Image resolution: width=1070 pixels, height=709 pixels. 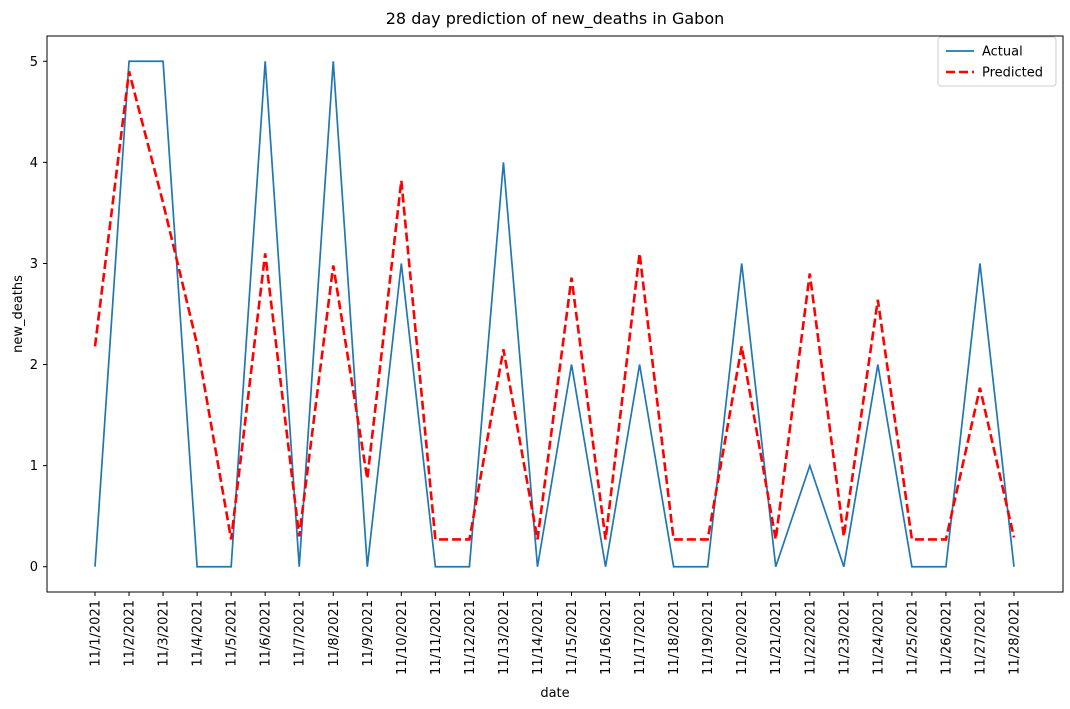 I want to click on x-tick-label: 11/5/2021, so click(x=232, y=633).